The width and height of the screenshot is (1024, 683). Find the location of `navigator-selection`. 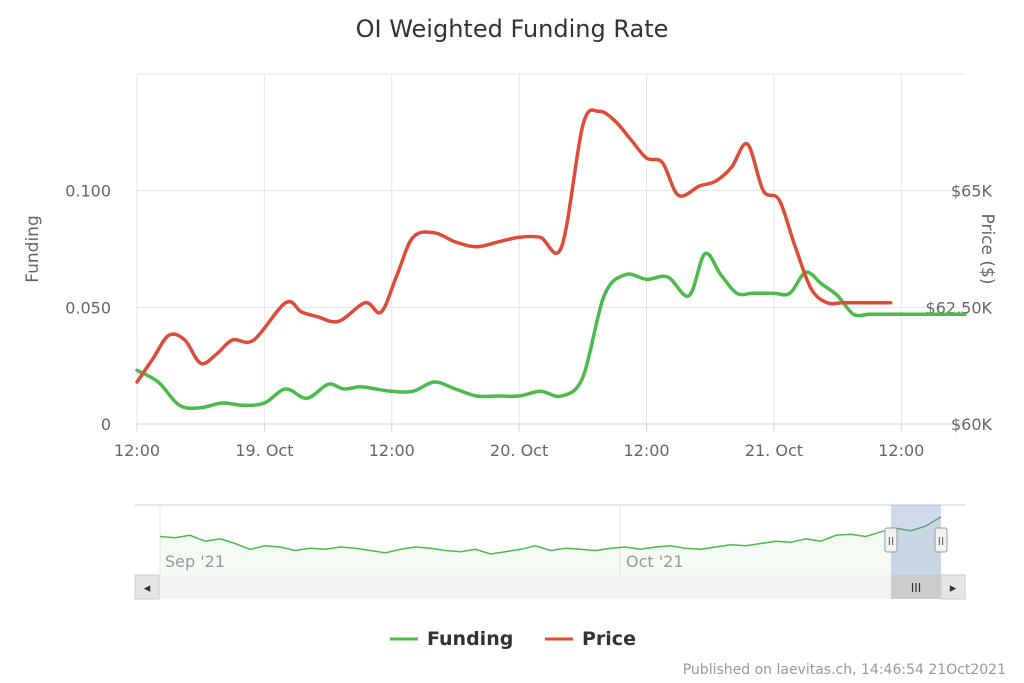

navigator-selection is located at coordinates (916, 540).